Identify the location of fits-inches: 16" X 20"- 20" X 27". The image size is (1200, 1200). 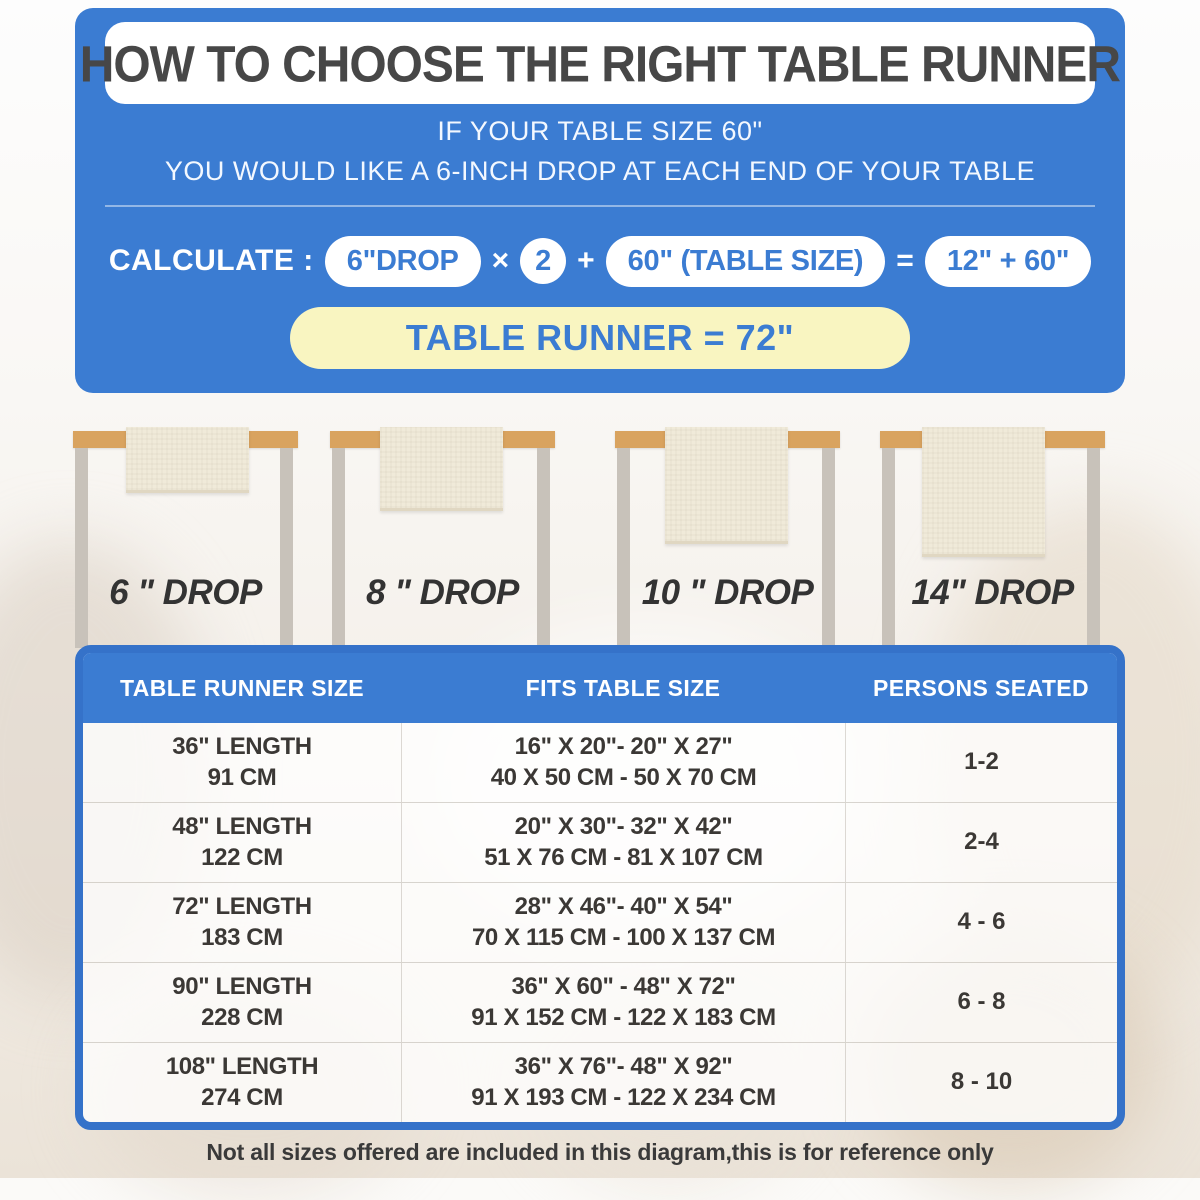
(623, 746).